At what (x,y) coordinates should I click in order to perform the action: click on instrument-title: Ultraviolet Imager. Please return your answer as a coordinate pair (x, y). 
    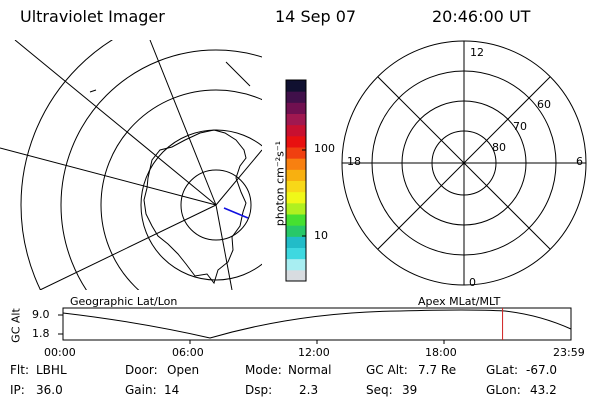
    Looking at the image, I should click on (92, 16).